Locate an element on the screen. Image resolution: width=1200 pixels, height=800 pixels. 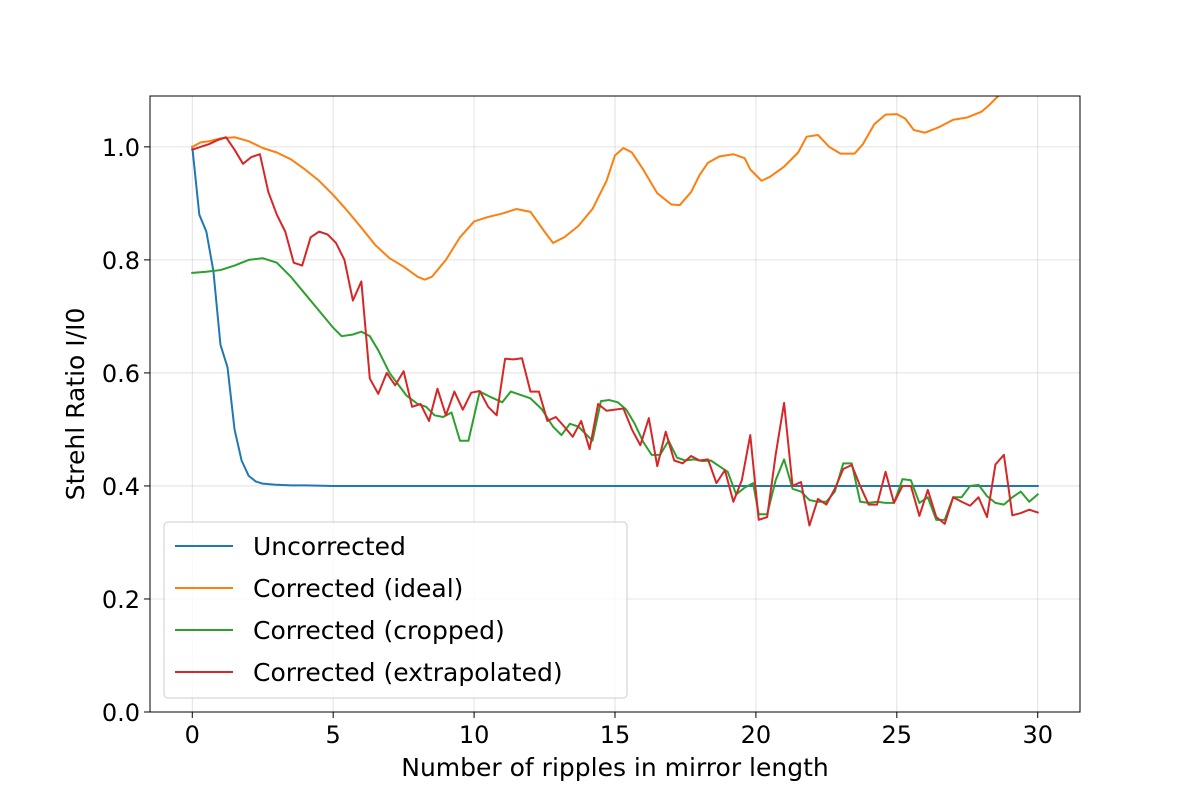
legend-label-corrected-ideal: Corrected (ideal) is located at coordinates (358, 588).